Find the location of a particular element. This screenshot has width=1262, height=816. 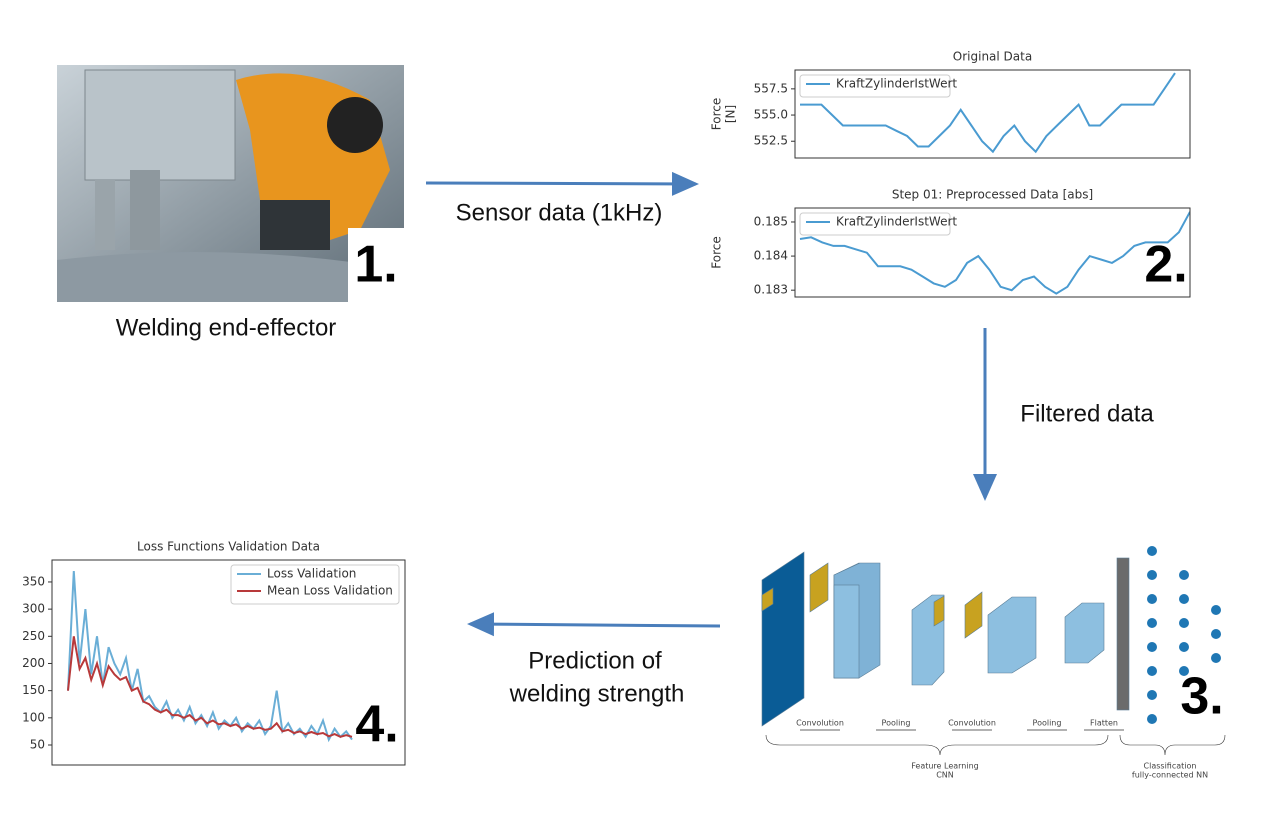

y-axis-label: [N] is located at coordinates (731, 114).